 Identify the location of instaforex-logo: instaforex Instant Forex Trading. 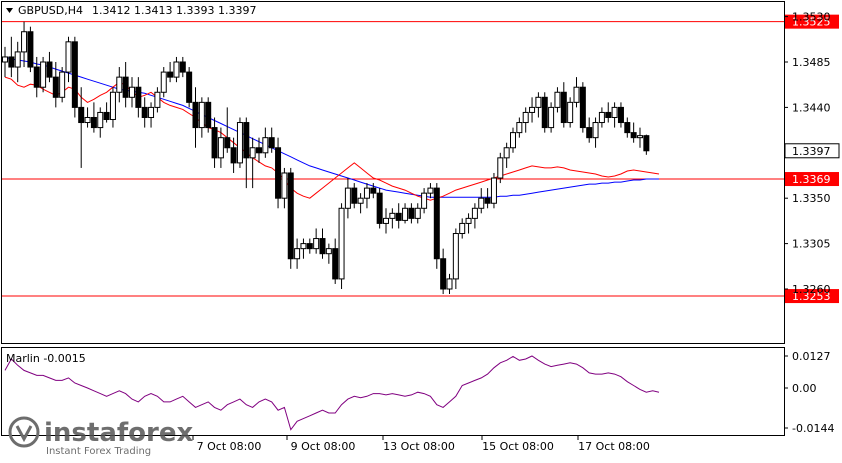
(101, 436).